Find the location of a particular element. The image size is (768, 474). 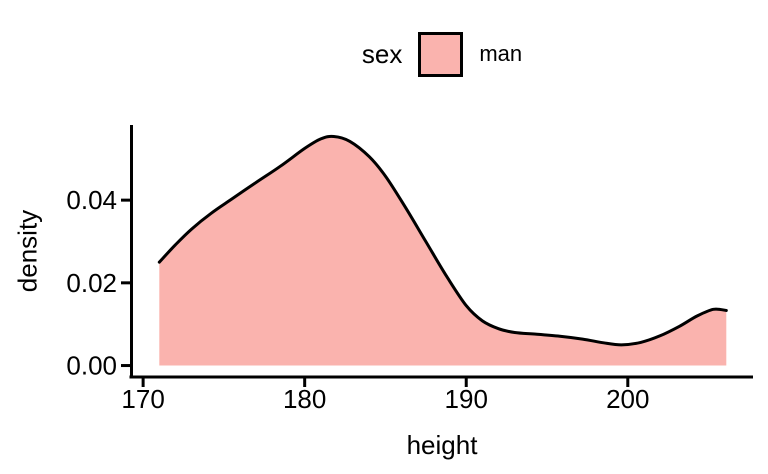

legend-swatch-man is located at coordinates (441, 54).